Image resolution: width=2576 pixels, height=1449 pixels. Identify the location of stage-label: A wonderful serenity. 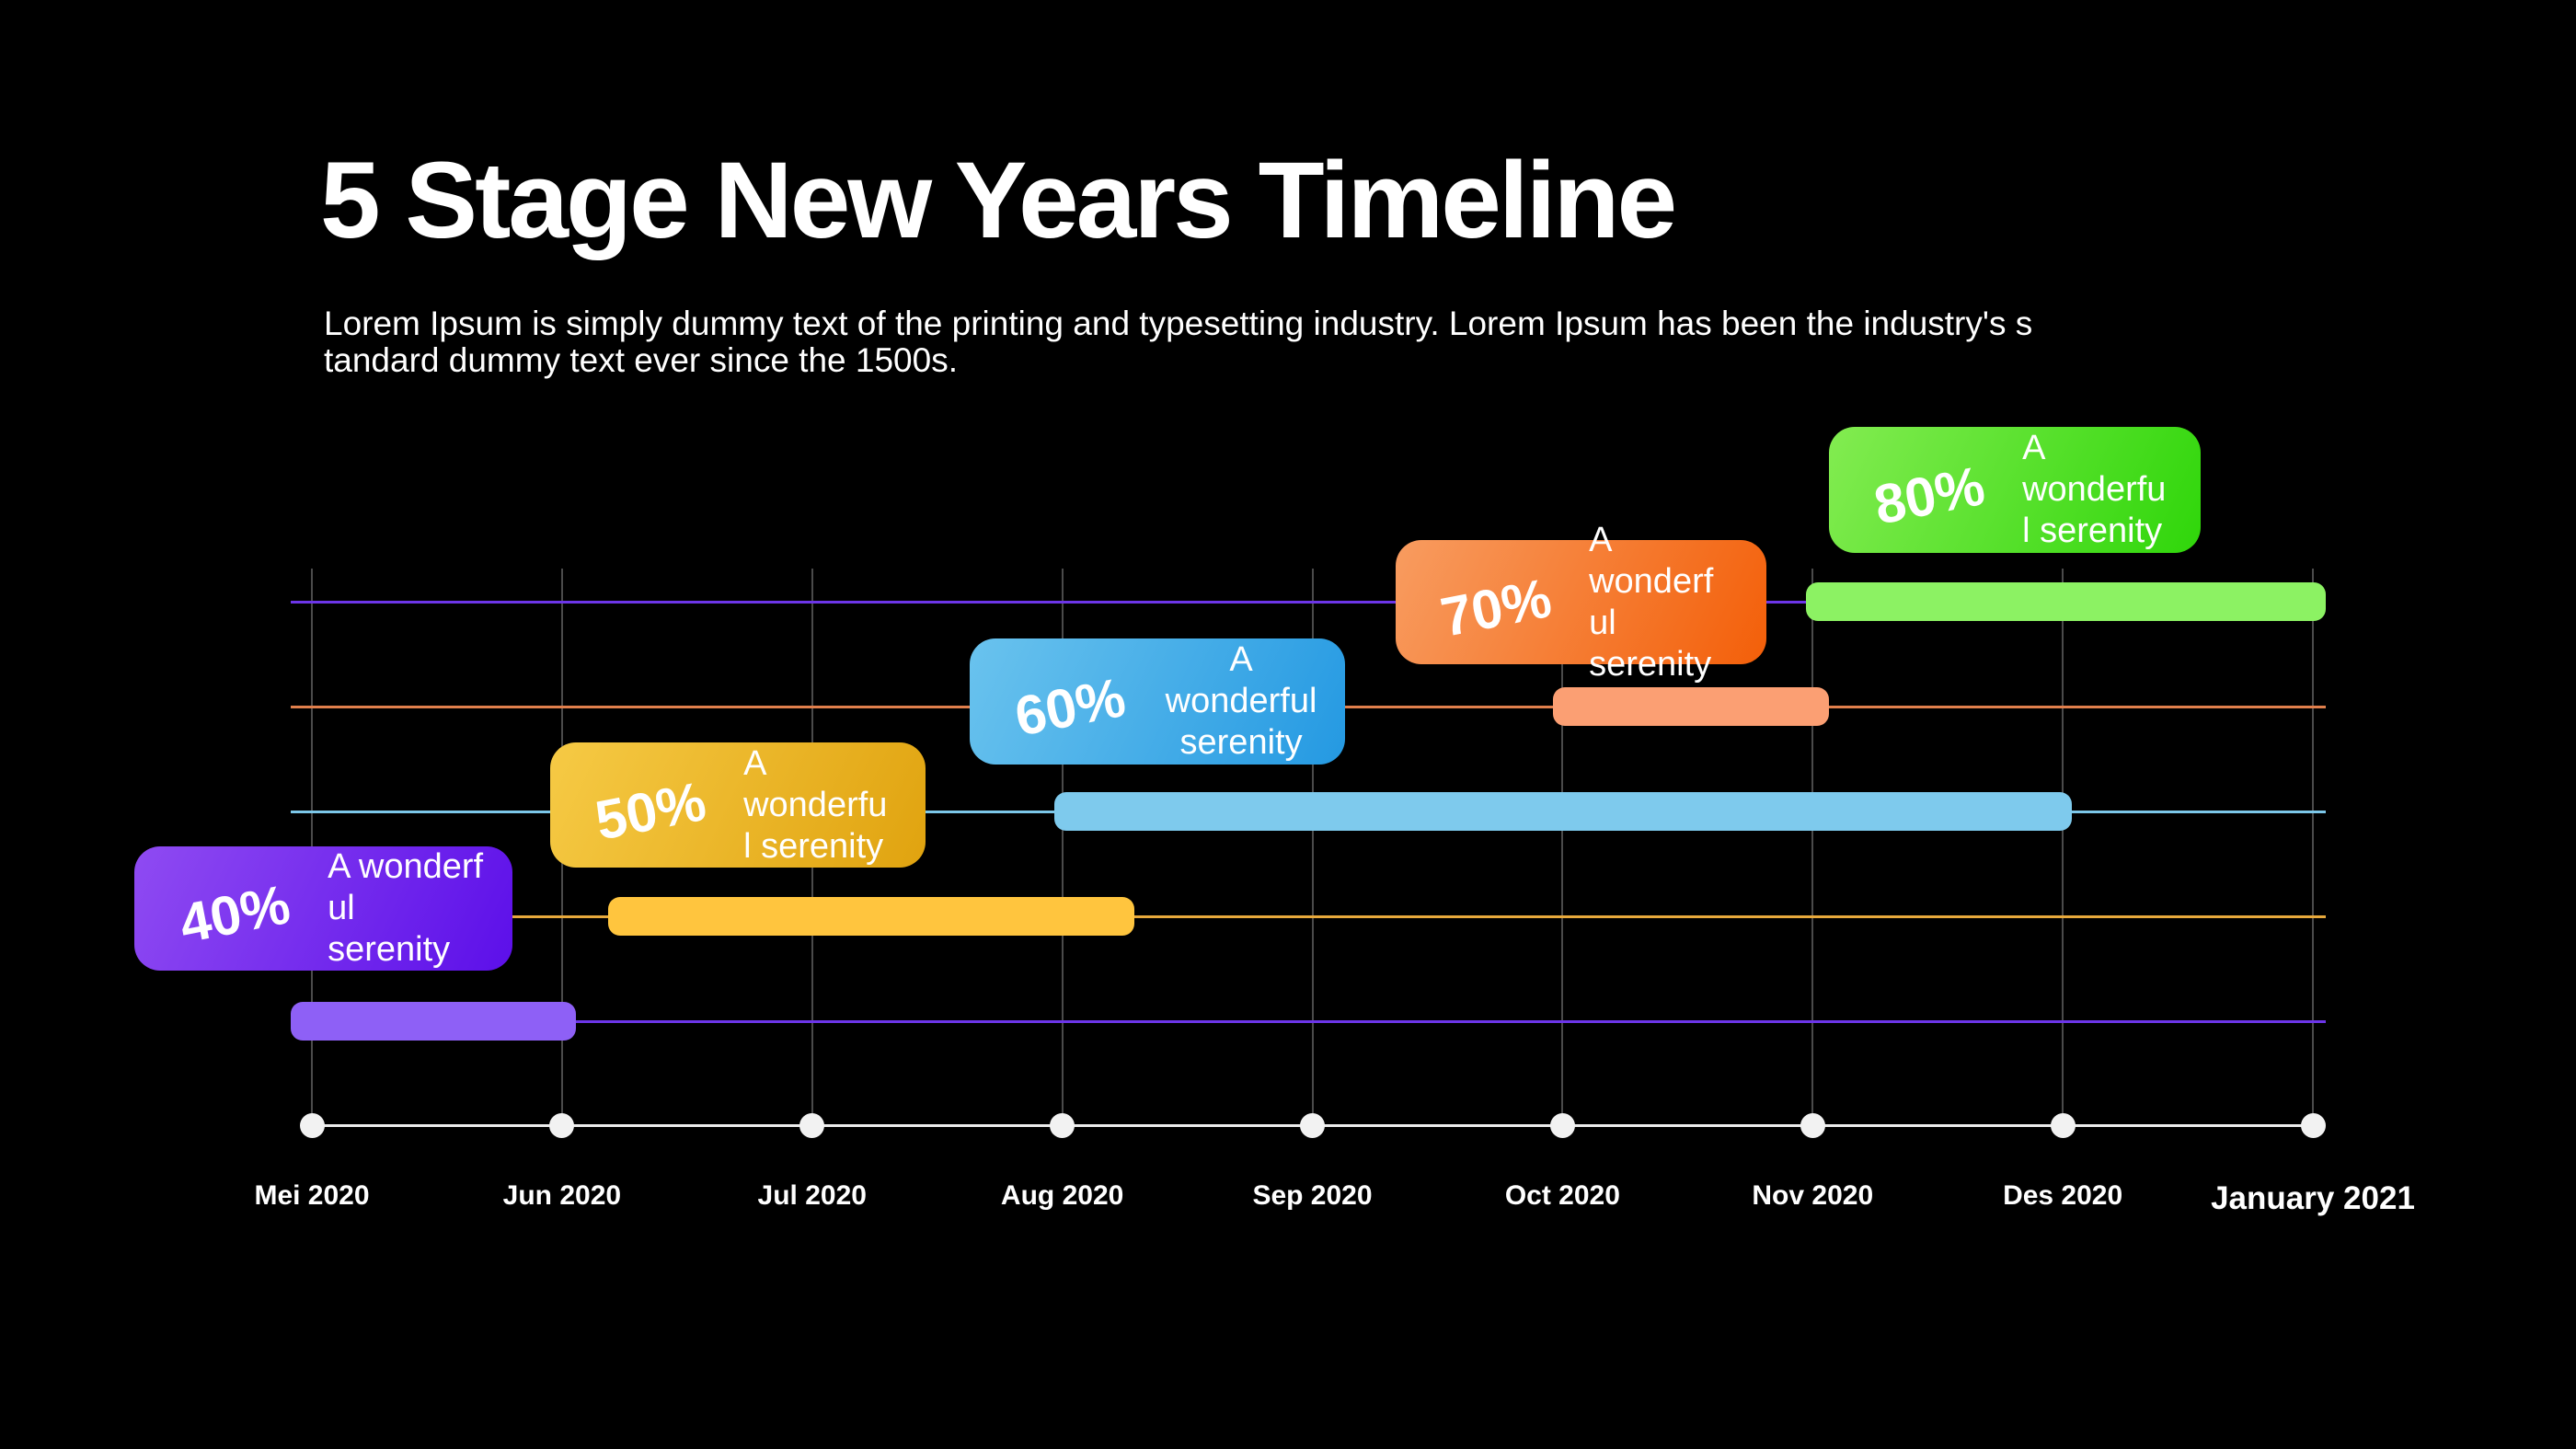
(1241, 701).